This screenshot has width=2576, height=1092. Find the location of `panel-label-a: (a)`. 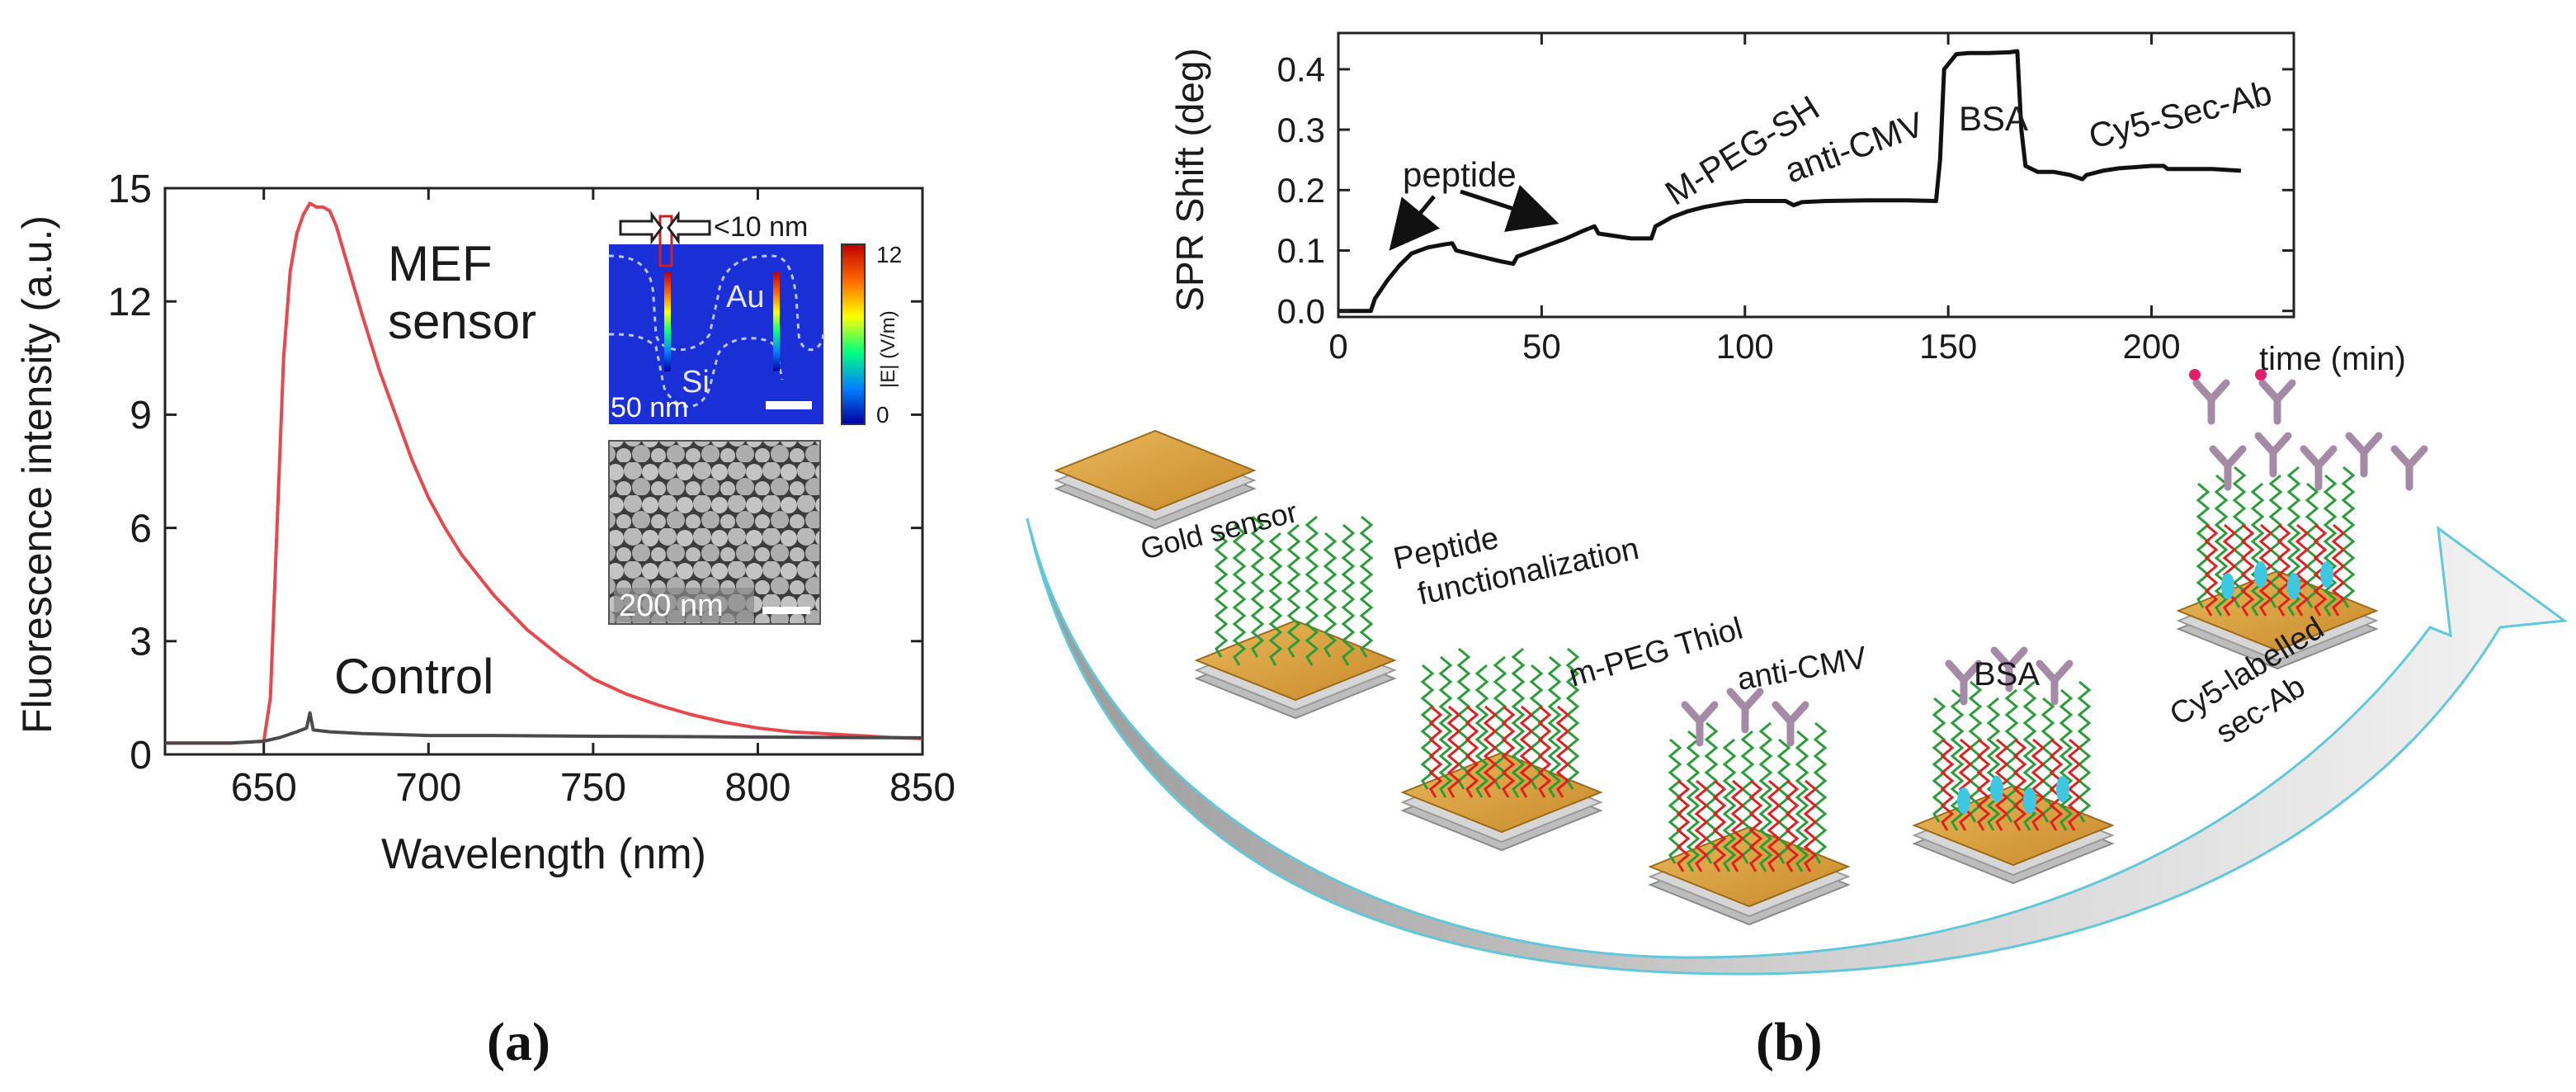

panel-label-a: (a) is located at coordinates (518, 1042).